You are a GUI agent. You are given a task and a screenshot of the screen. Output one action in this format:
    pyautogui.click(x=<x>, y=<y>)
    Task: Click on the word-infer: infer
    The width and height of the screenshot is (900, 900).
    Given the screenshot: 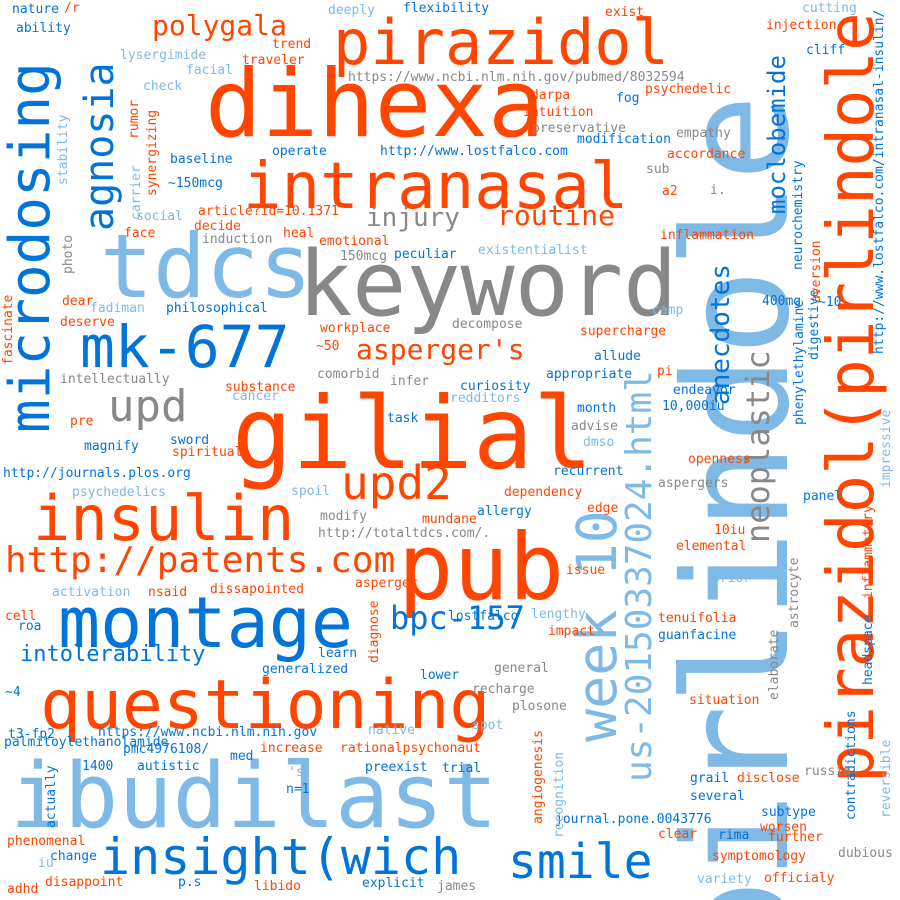 What is the action you would take?
    pyautogui.click(x=410, y=381)
    